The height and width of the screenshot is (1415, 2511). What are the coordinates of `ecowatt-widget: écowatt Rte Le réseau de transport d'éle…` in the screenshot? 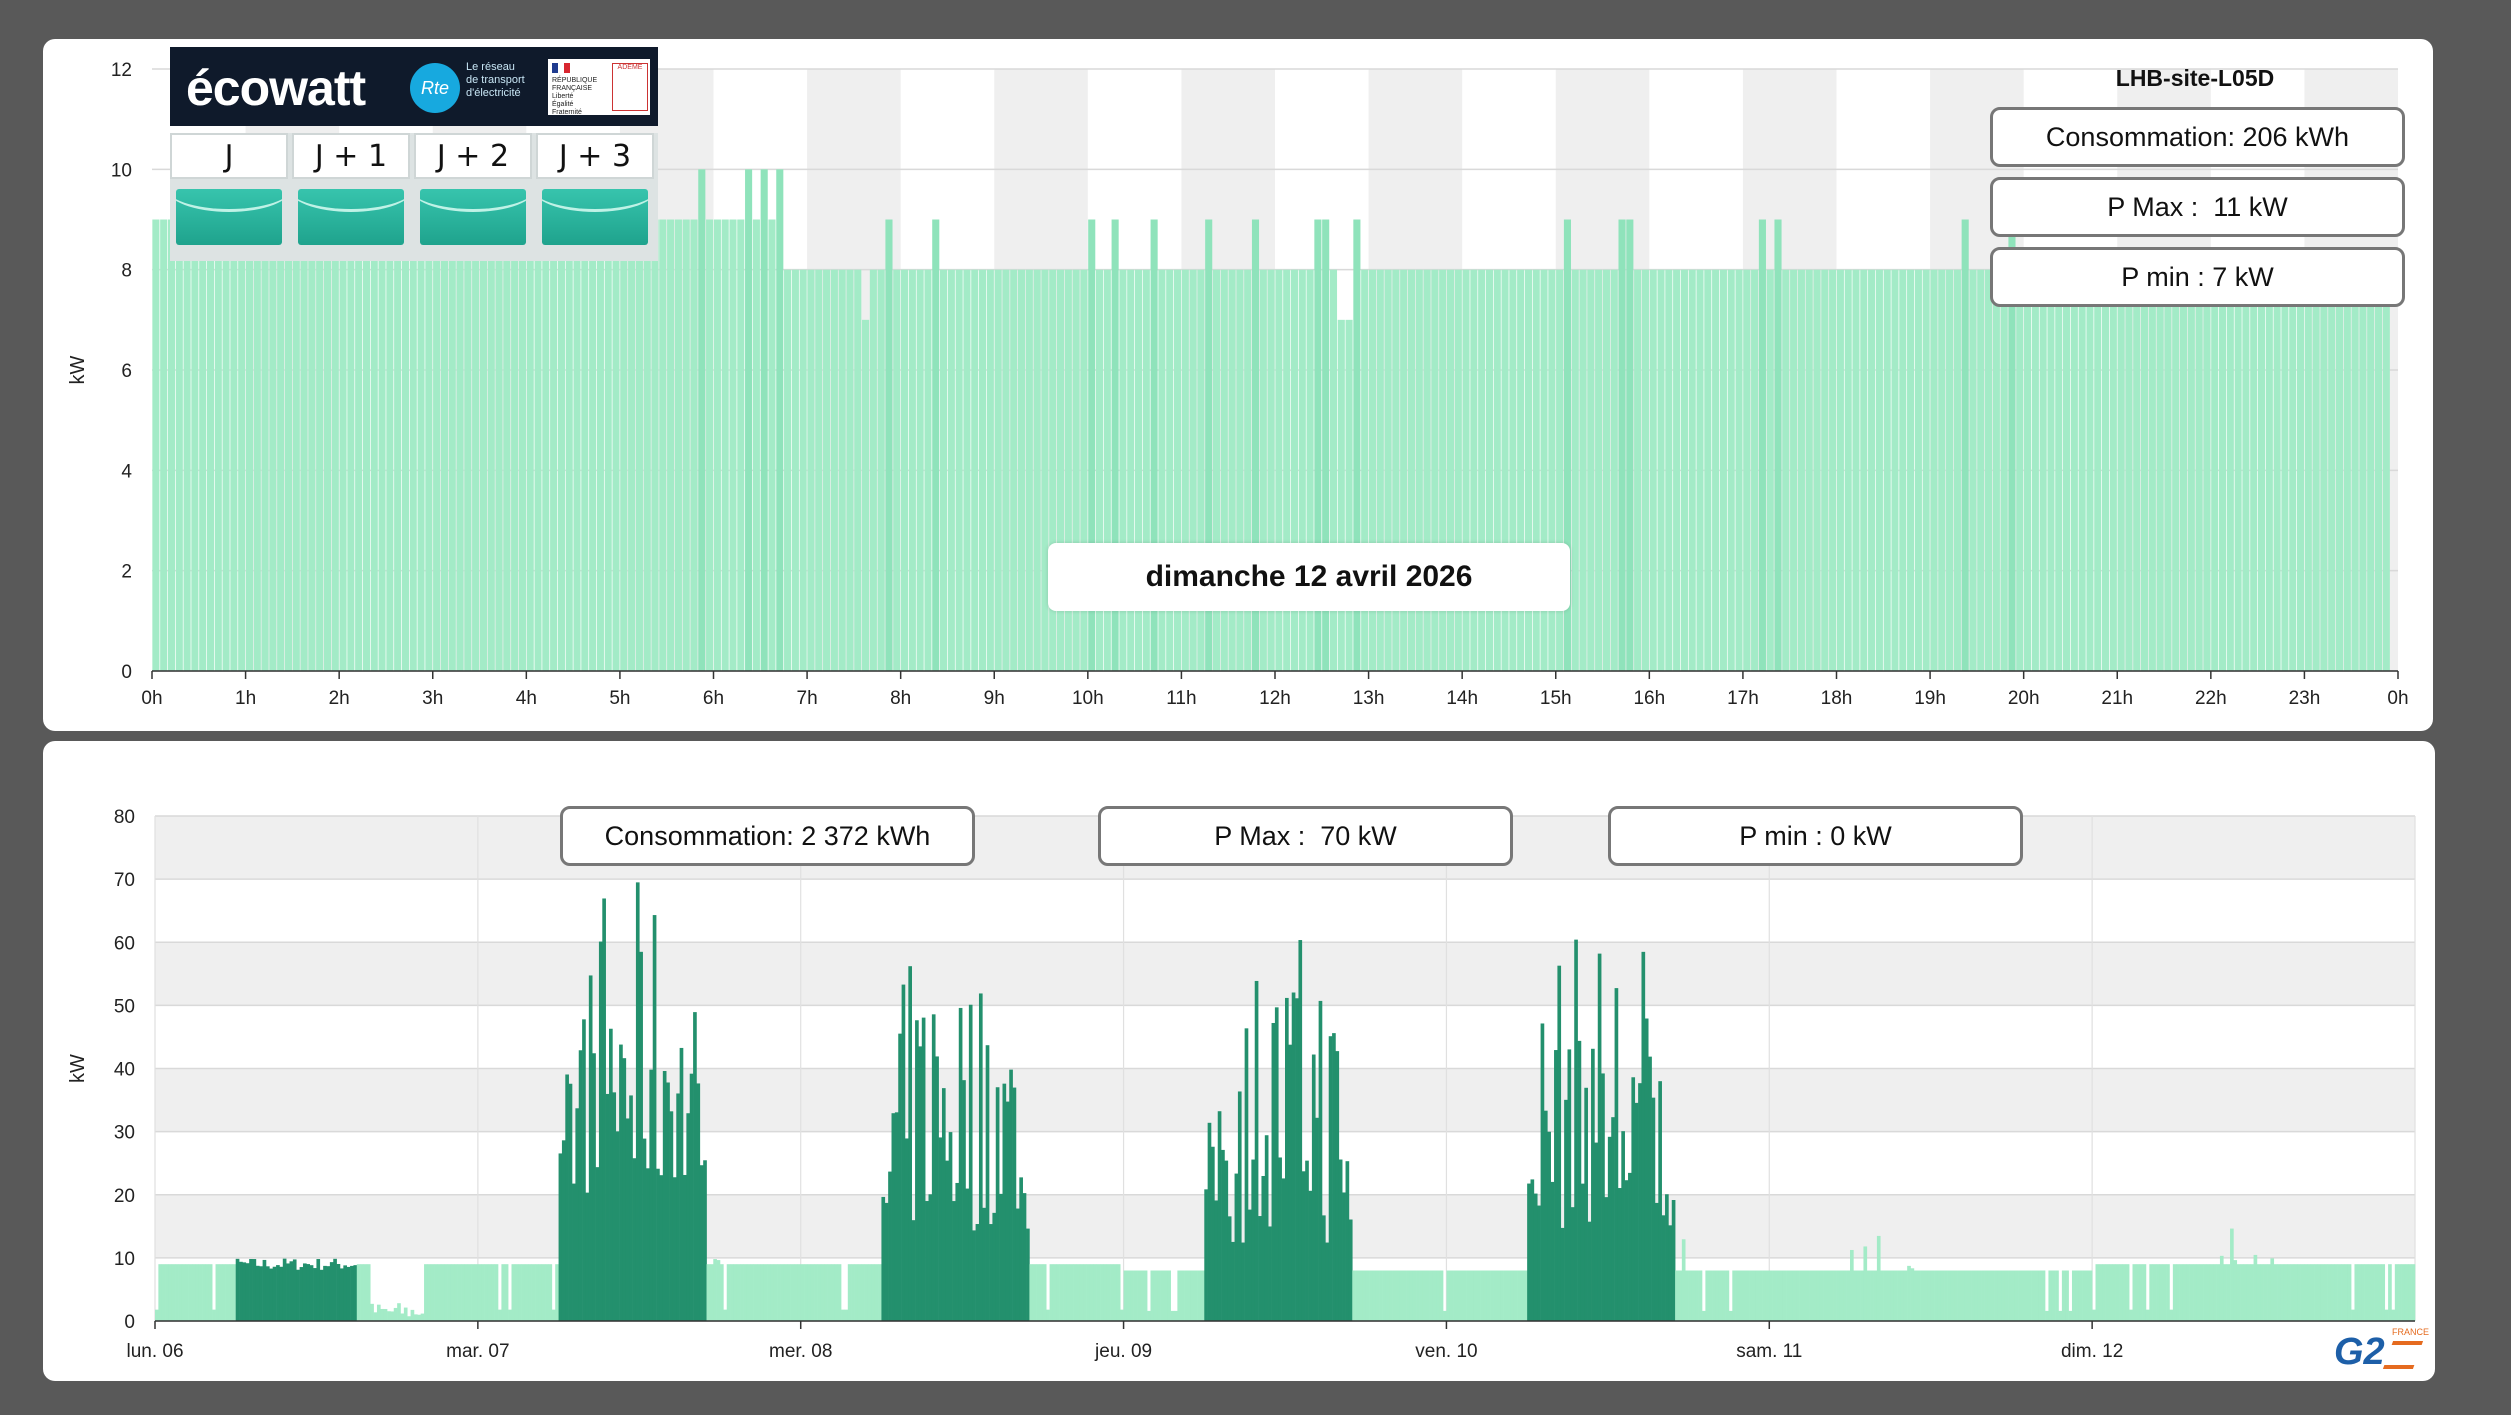 It's located at (414, 154).